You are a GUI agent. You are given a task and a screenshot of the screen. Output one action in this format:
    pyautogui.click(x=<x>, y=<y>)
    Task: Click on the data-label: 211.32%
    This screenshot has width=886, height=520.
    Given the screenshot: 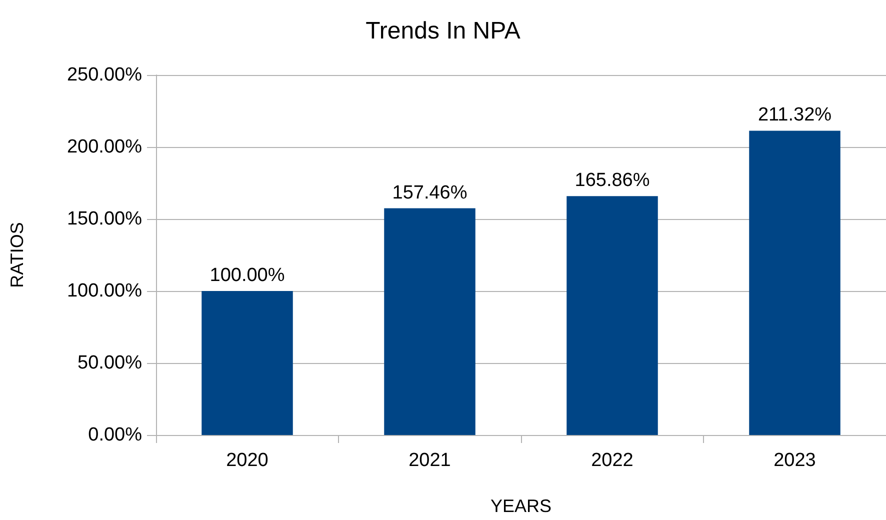 What is the action you would take?
    pyautogui.click(x=795, y=115)
    